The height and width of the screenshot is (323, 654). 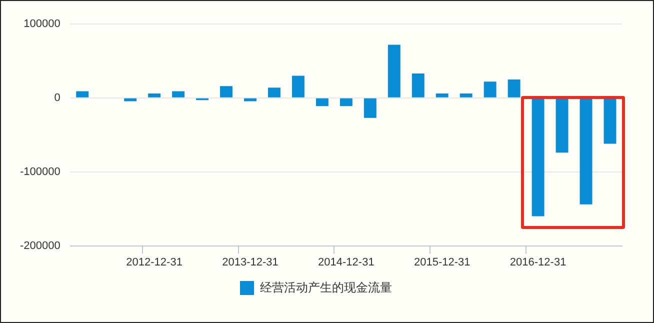 I want to click on x-tick-label: 2012-12-31, so click(x=154, y=262).